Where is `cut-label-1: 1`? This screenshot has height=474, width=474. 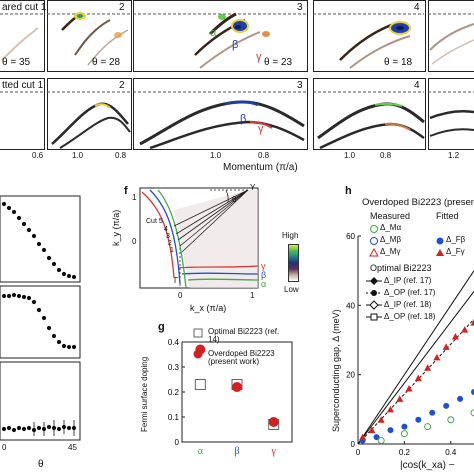 cut-label-1: 1 is located at coordinates (172, 250).